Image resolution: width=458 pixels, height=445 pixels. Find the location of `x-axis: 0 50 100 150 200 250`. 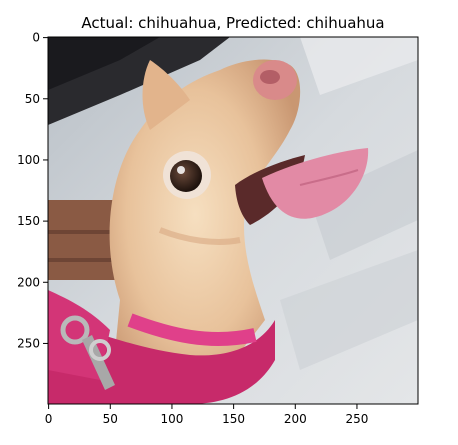

x-axis: 0 50 100 150 200 250 is located at coordinates (206, 415).